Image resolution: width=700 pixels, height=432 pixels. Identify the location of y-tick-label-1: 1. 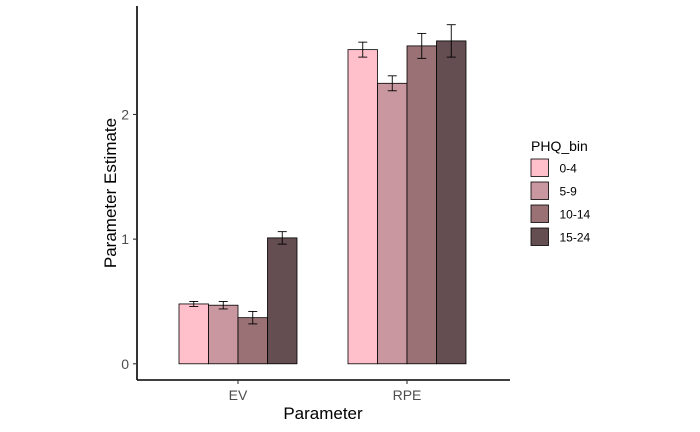
(125, 239).